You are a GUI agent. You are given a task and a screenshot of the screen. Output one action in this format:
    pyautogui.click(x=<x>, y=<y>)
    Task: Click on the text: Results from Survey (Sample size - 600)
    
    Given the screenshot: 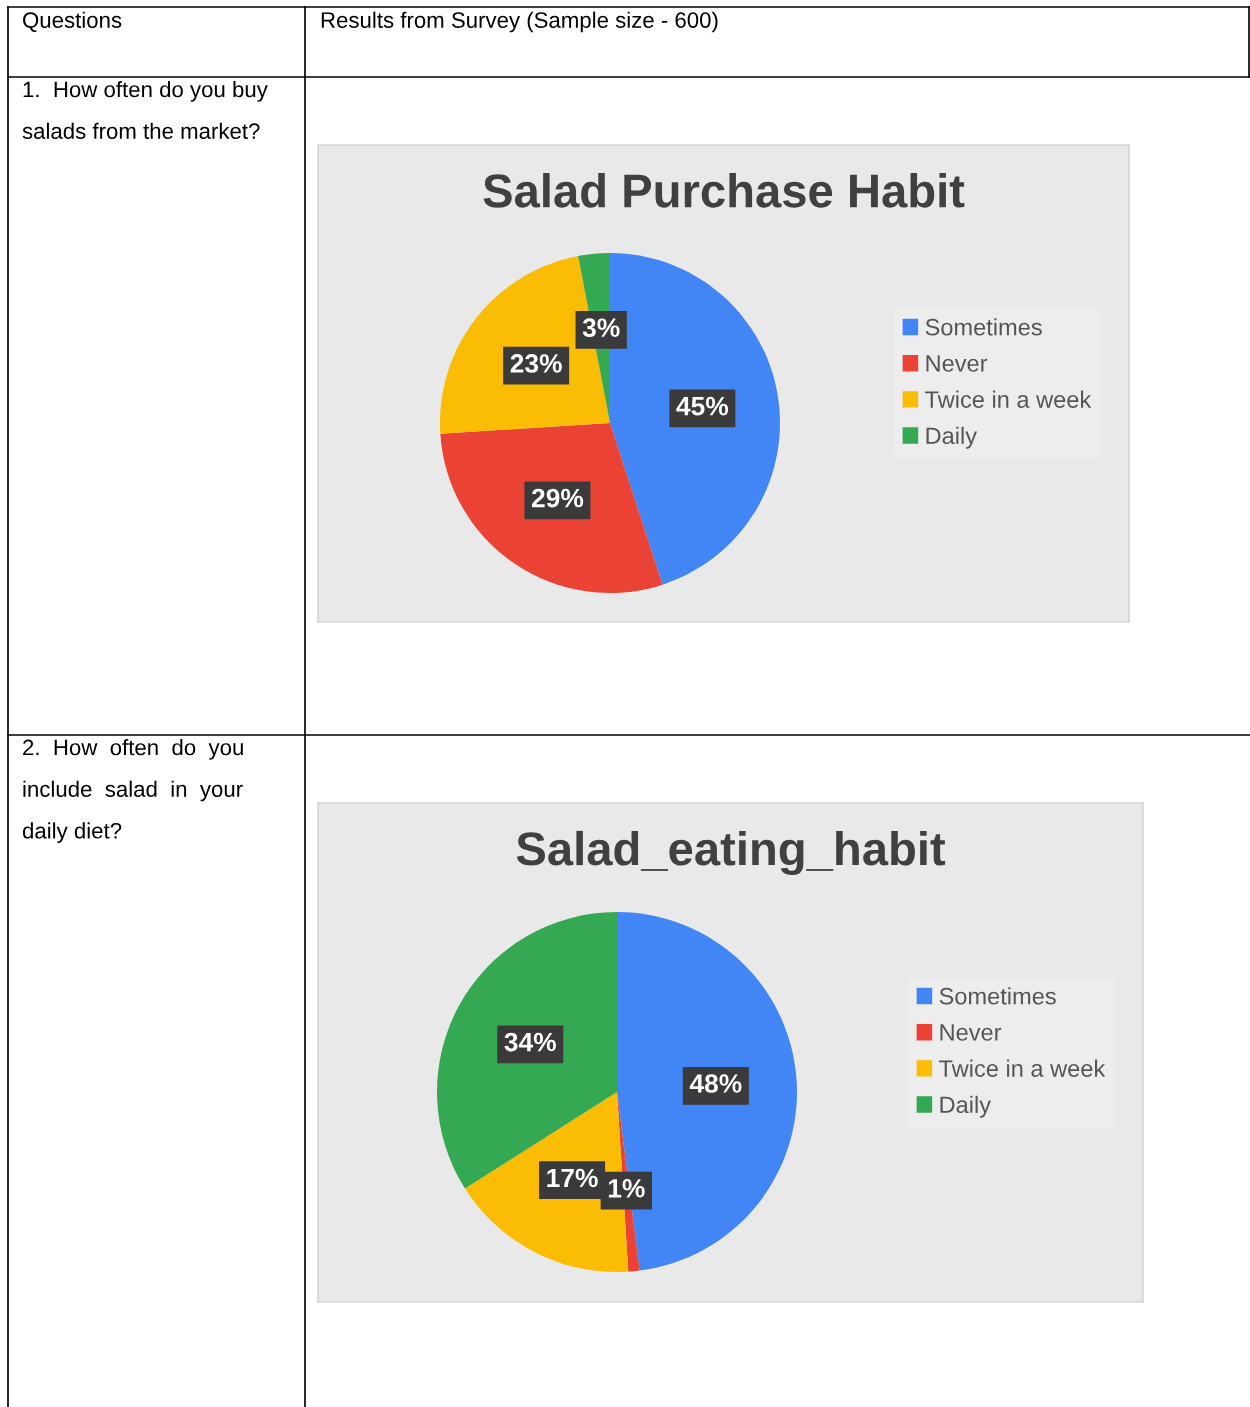 What is the action you would take?
    pyautogui.click(x=519, y=22)
    